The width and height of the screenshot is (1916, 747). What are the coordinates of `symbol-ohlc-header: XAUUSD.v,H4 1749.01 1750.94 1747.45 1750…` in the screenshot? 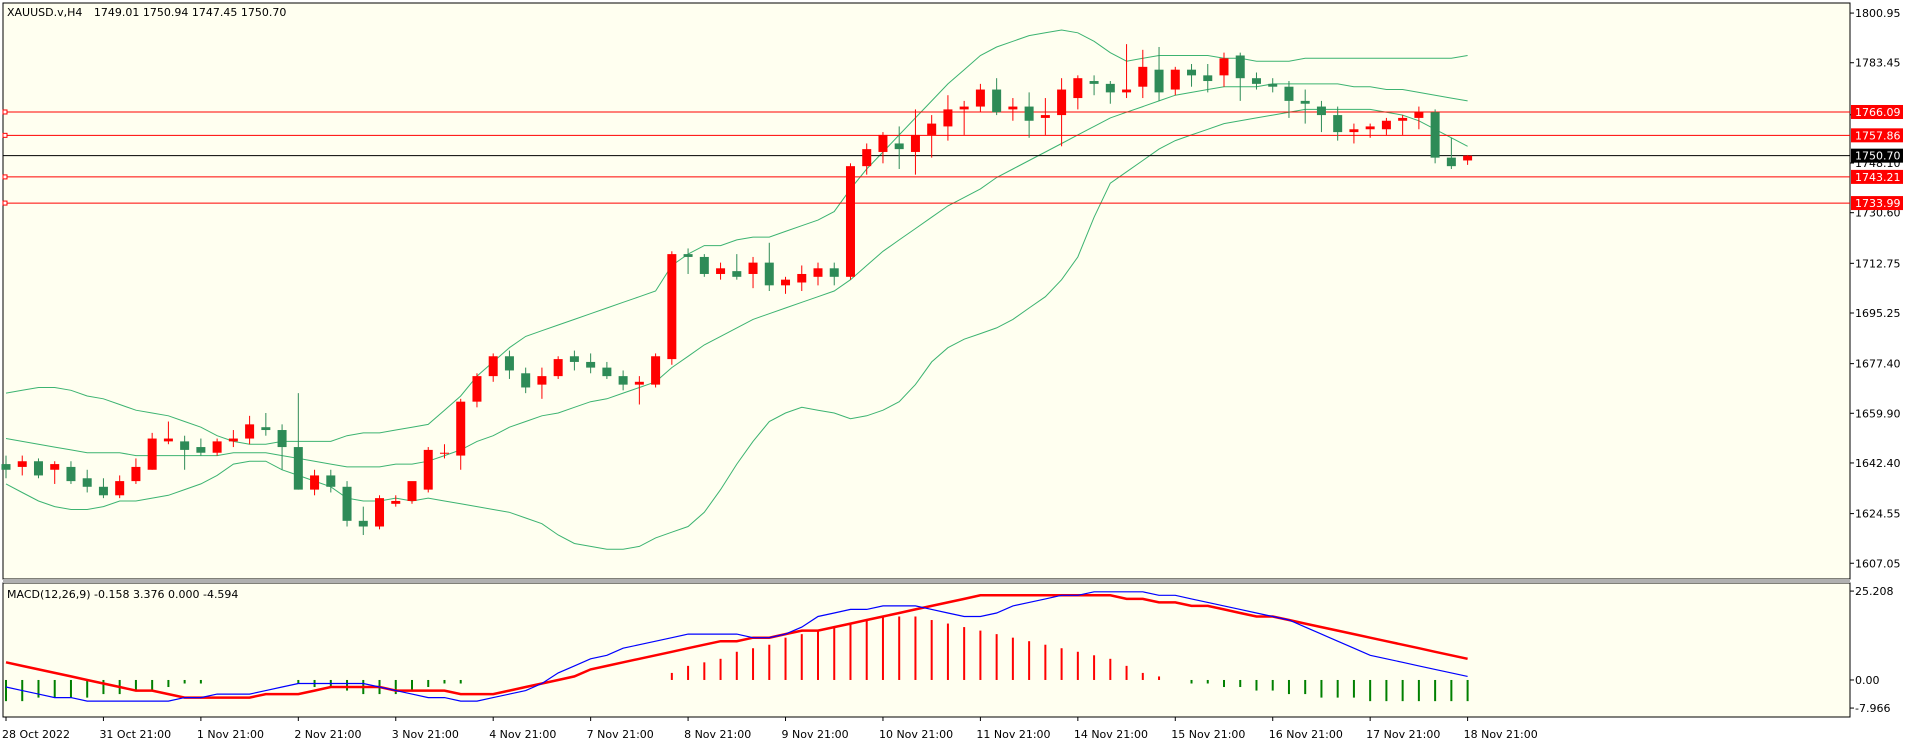 It's located at (146, 12).